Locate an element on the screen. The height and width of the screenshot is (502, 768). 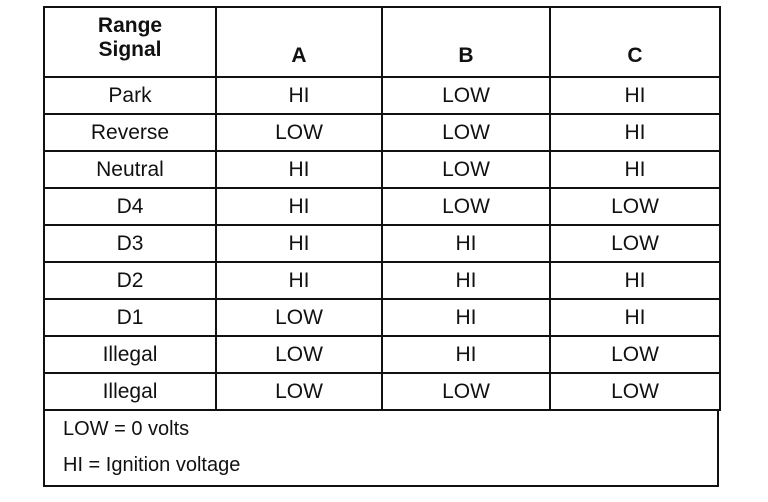
table-row: Illegal LOW LOW LOW is located at coordinates (382, 391).